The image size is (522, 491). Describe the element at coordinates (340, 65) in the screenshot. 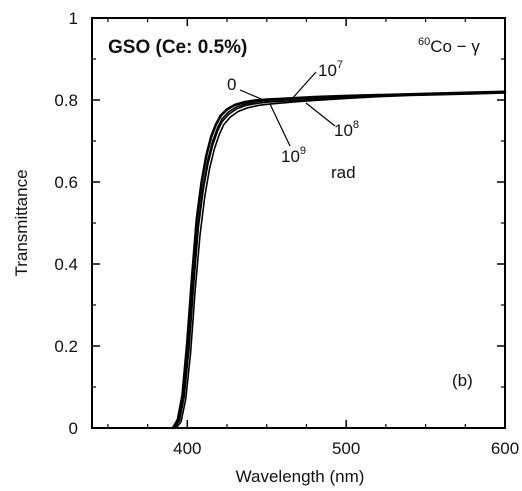

I see `dose-1e7-exp: 7` at that location.